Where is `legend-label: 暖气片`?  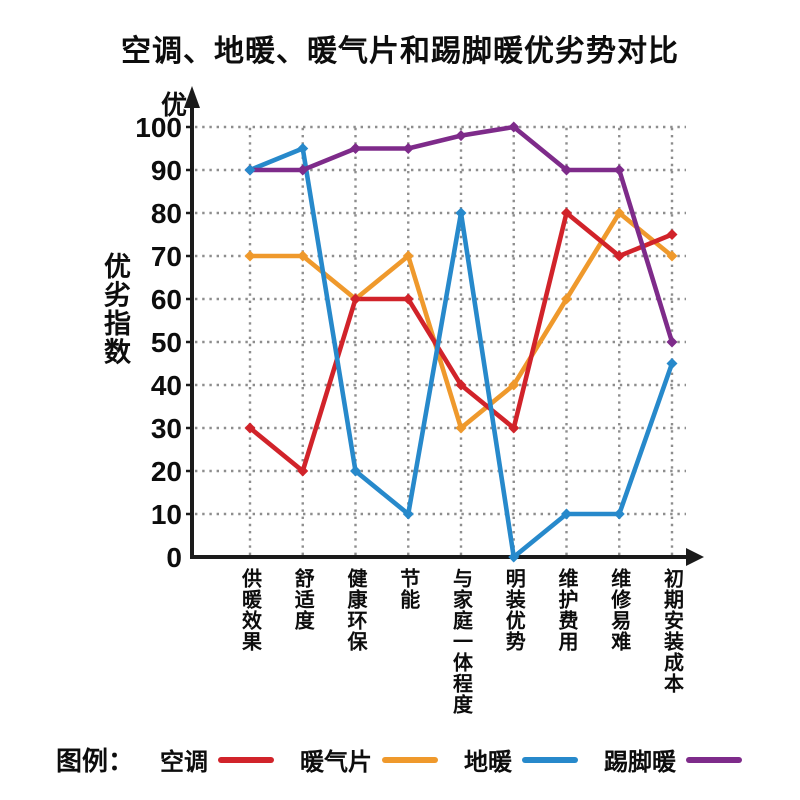
legend-label: 暖气片 is located at coordinates (336, 762).